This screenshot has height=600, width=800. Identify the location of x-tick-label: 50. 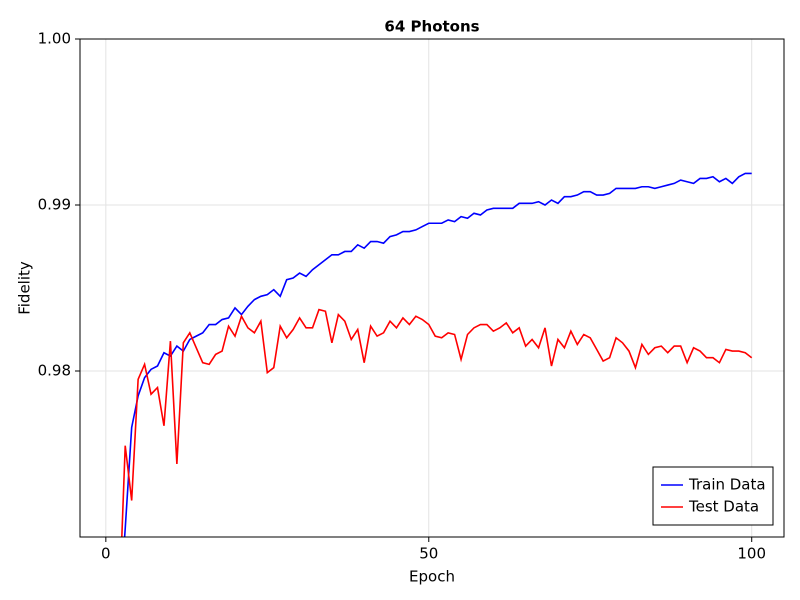
(428, 554).